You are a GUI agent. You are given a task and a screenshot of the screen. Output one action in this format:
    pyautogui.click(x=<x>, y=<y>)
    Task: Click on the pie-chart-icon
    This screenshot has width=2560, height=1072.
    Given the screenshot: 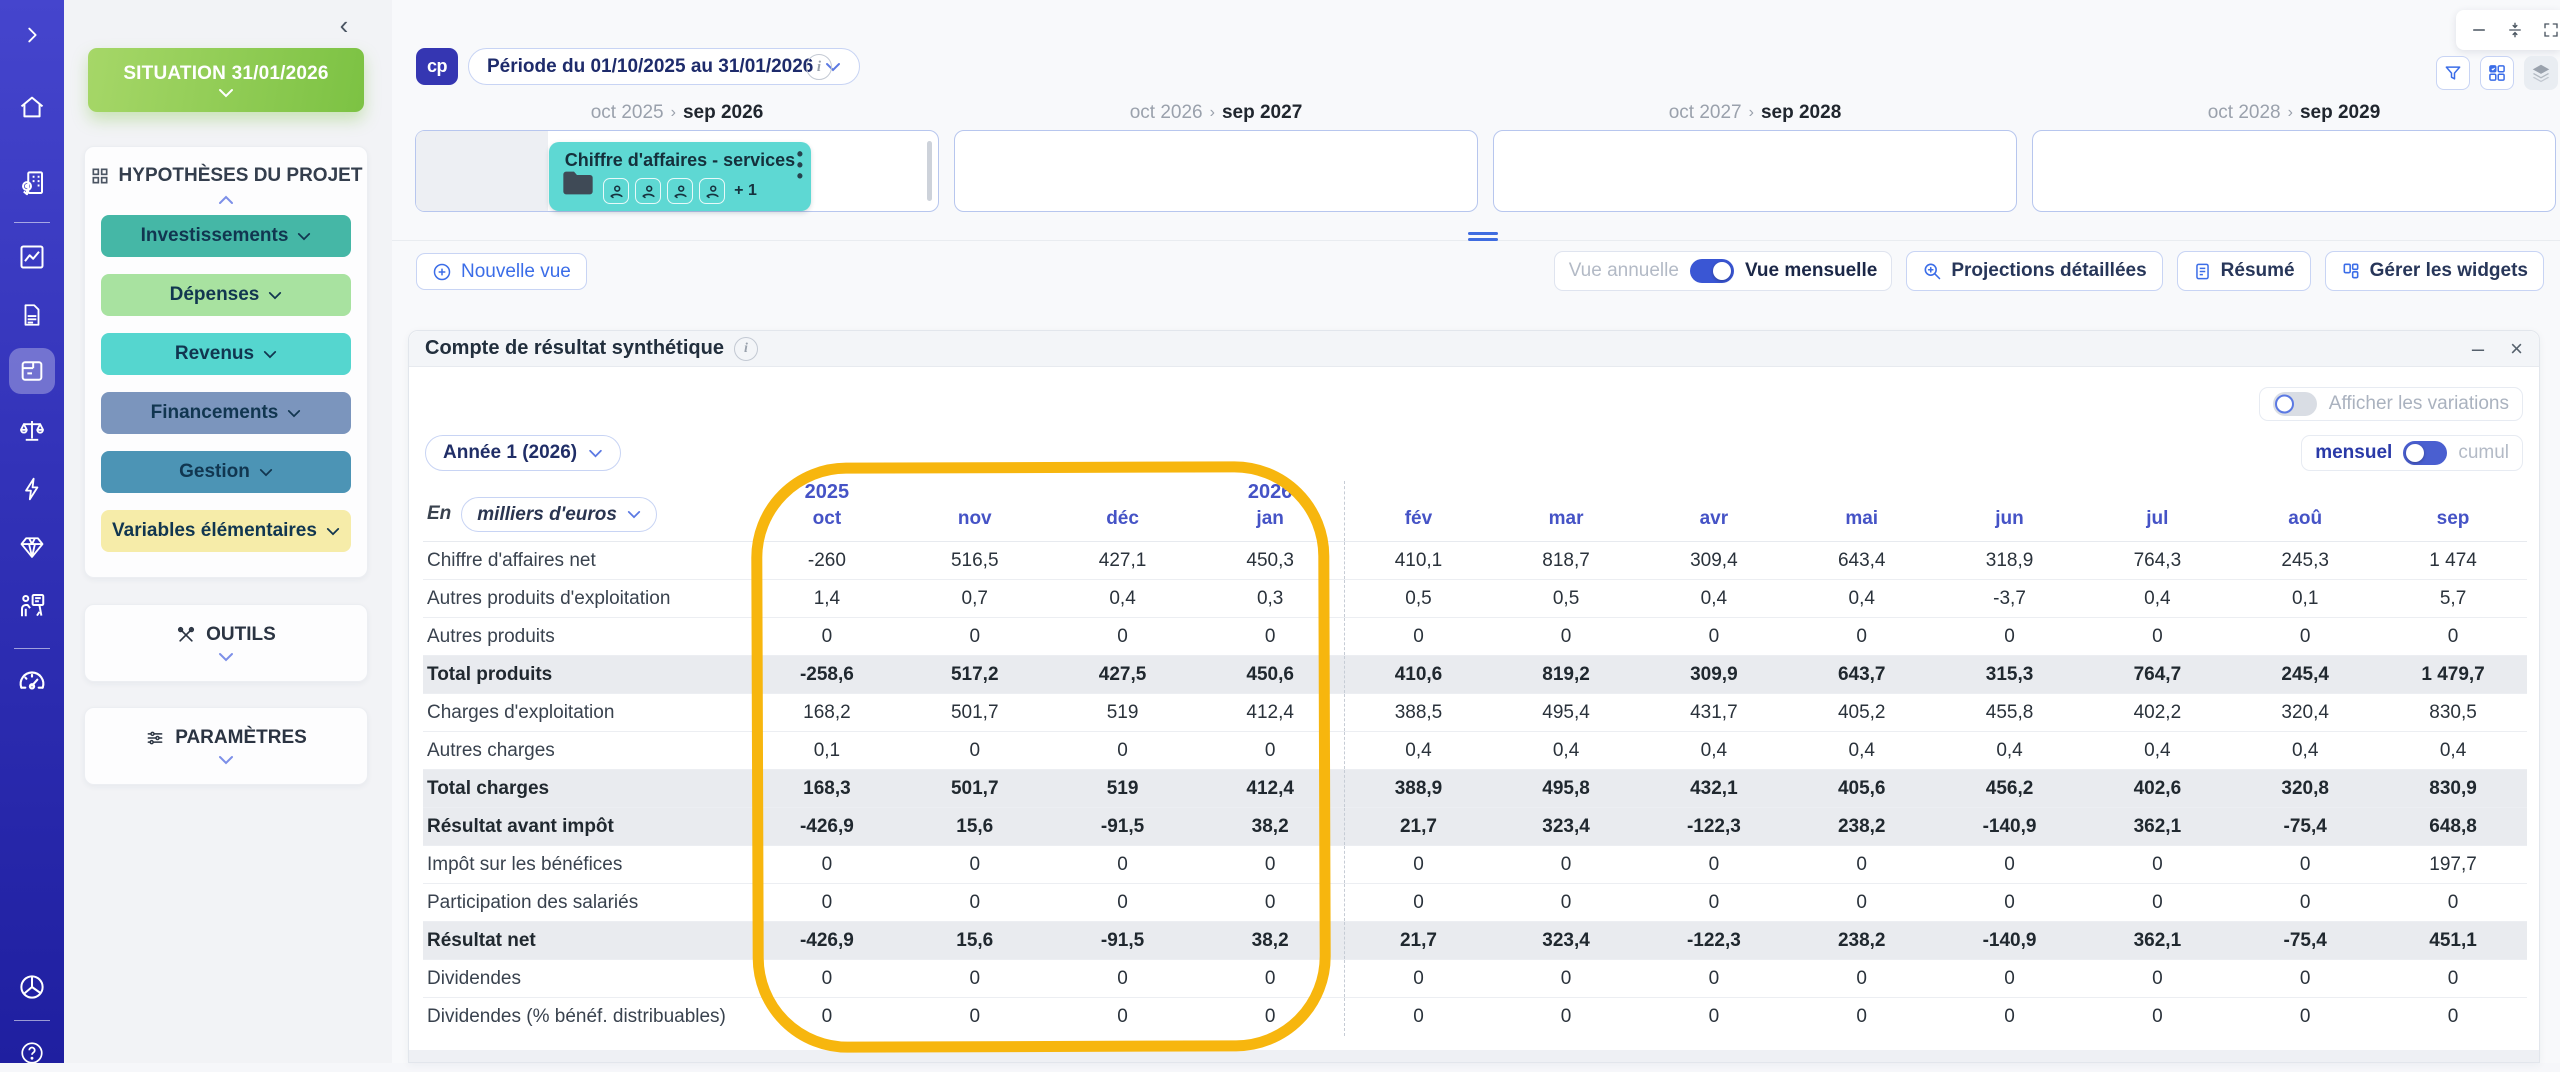 What is the action you would take?
    pyautogui.click(x=32, y=987)
    